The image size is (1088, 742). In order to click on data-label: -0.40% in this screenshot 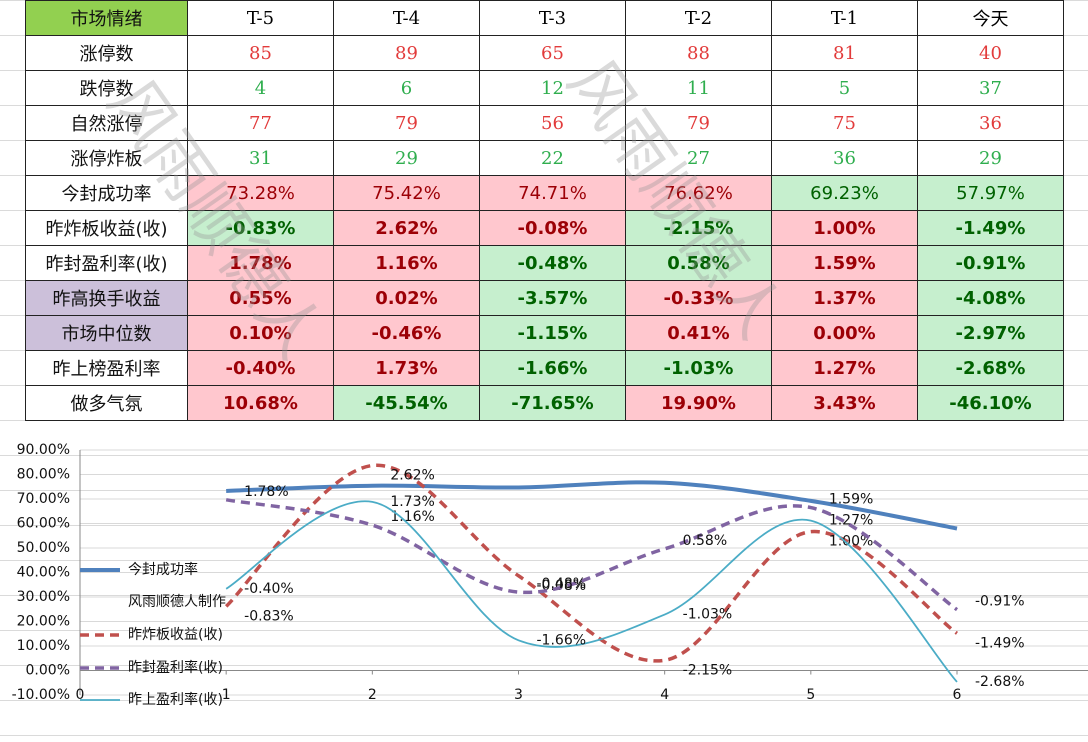, I will do `click(269, 589)`.